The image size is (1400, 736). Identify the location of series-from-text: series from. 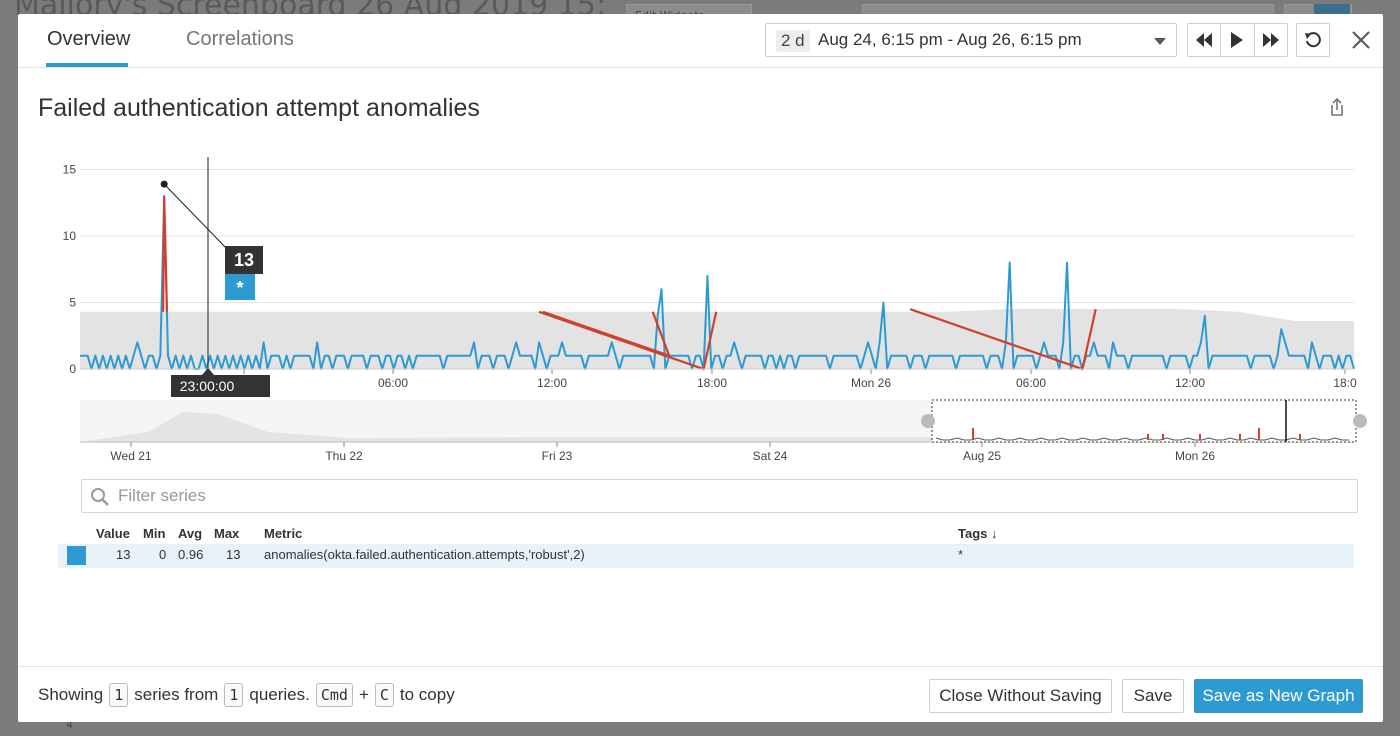
(176, 694).